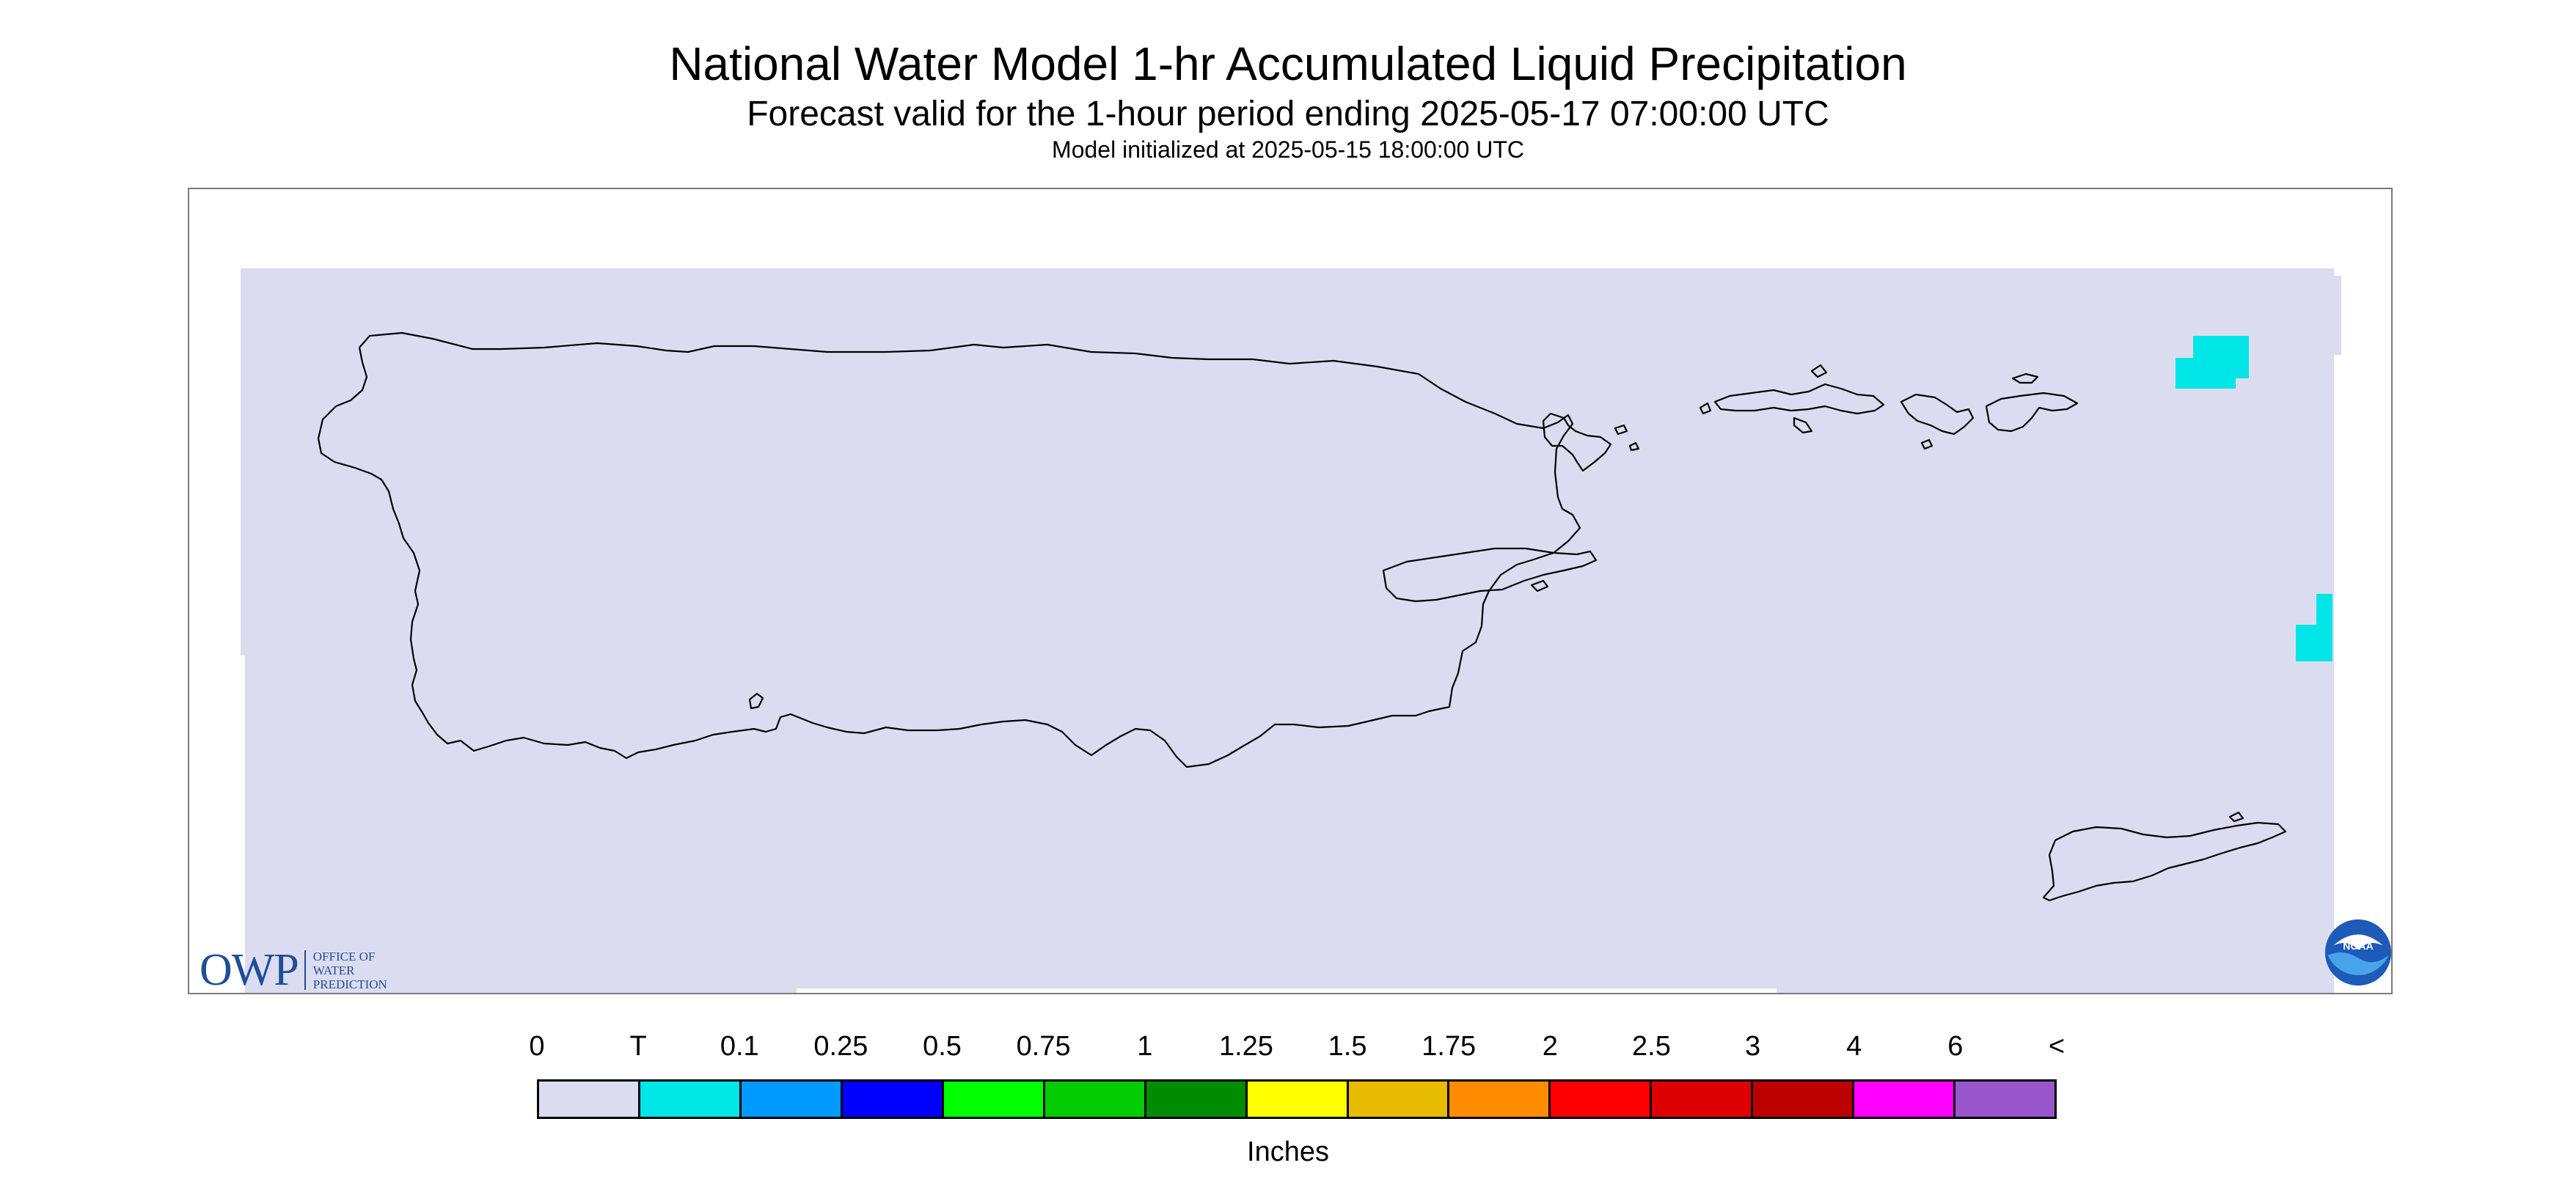  What do you see at coordinates (1799, 399) in the screenshot?
I see `st-thomas-outline` at bounding box center [1799, 399].